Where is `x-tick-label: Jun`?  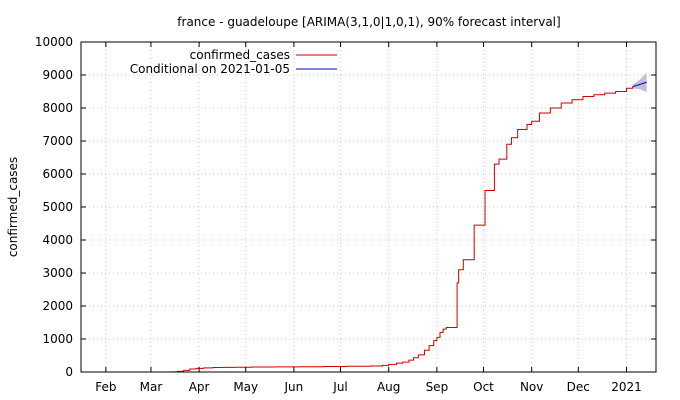
x-tick-label: Jun is located at coordinates (294, 387).